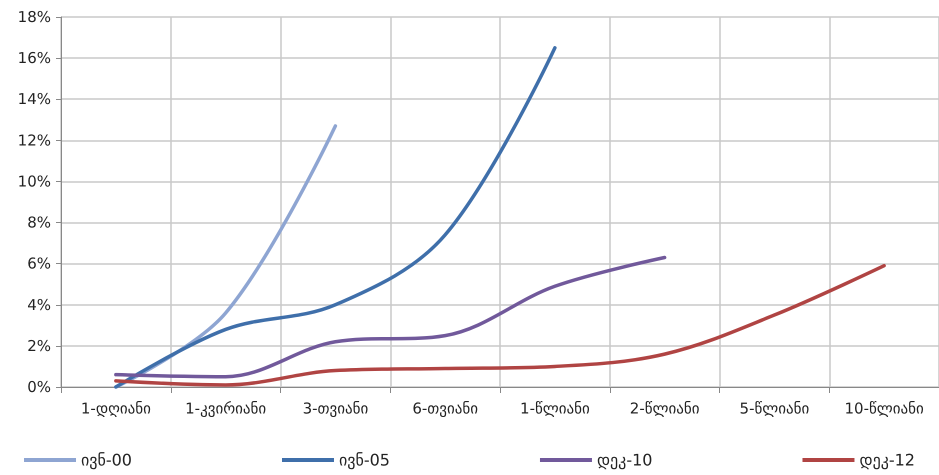 The image size is (939, 475). What do you see at coordinates (39, 263) in the screenshot?
I see `y-tick-label: 6%` at bounding box center [39, 263].